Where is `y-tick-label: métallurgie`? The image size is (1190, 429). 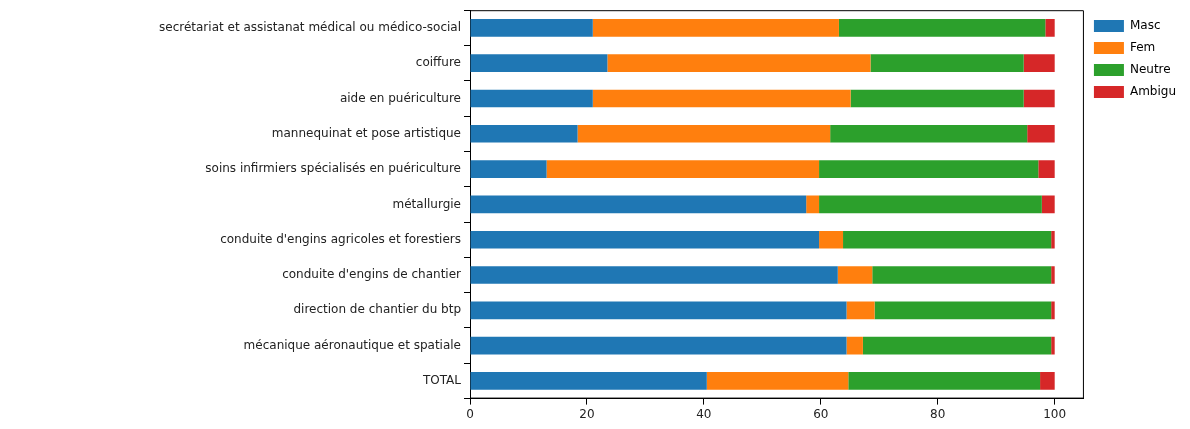
y-tick-label: métallurgie is located at coordinates (426, 203).